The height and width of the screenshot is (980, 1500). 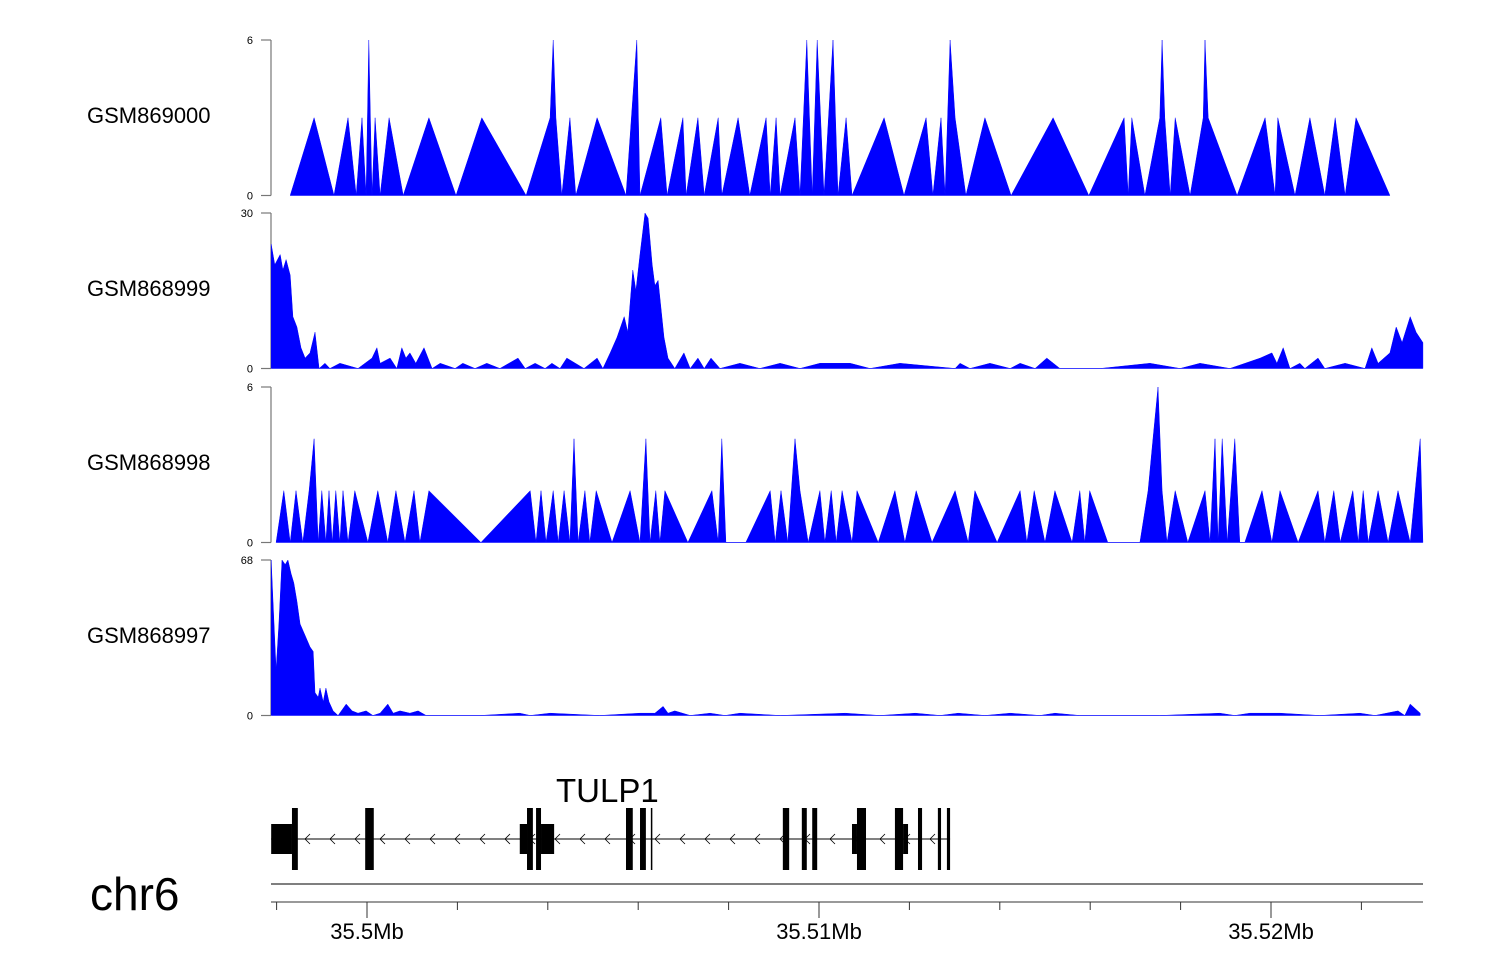 I want to click on track-label: GSM868997, so click(x=149, y=635).